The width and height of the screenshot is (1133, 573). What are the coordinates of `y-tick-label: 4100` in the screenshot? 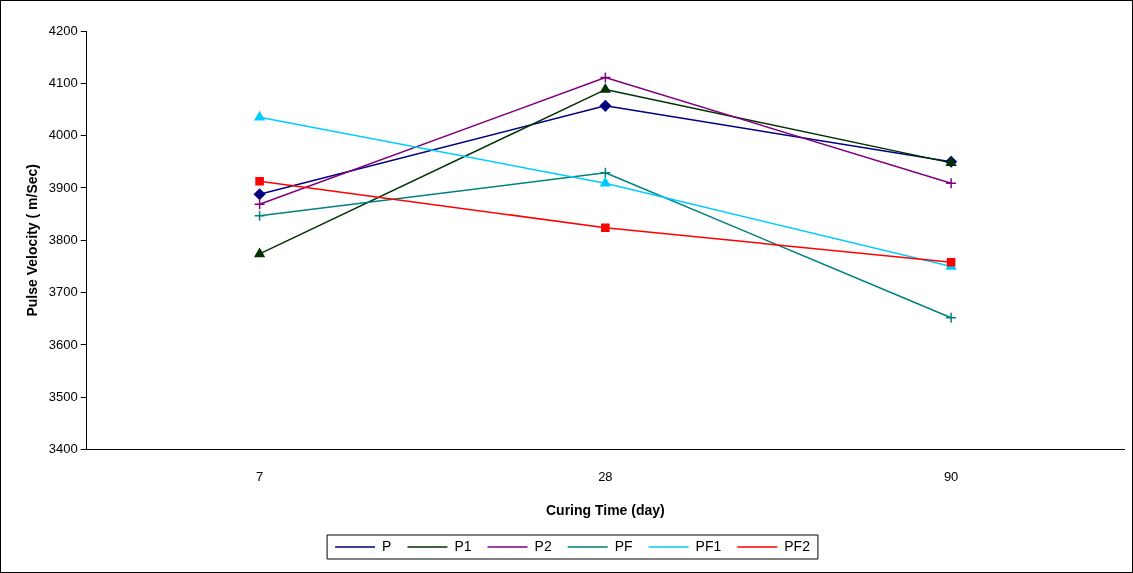 It's located at (63, 82).